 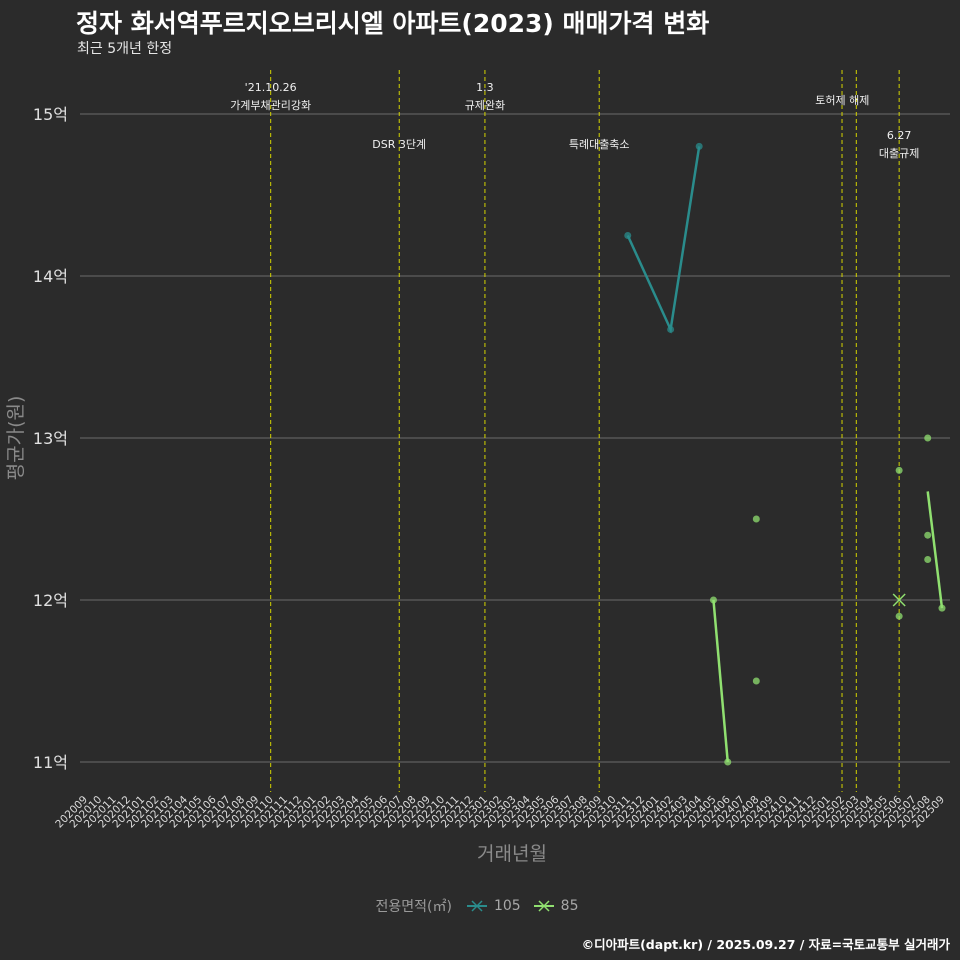 What do you see at coordinates (569, 906) in the screenshot?
I see `legend-label-85: 85` at bounding box center [569, 906].